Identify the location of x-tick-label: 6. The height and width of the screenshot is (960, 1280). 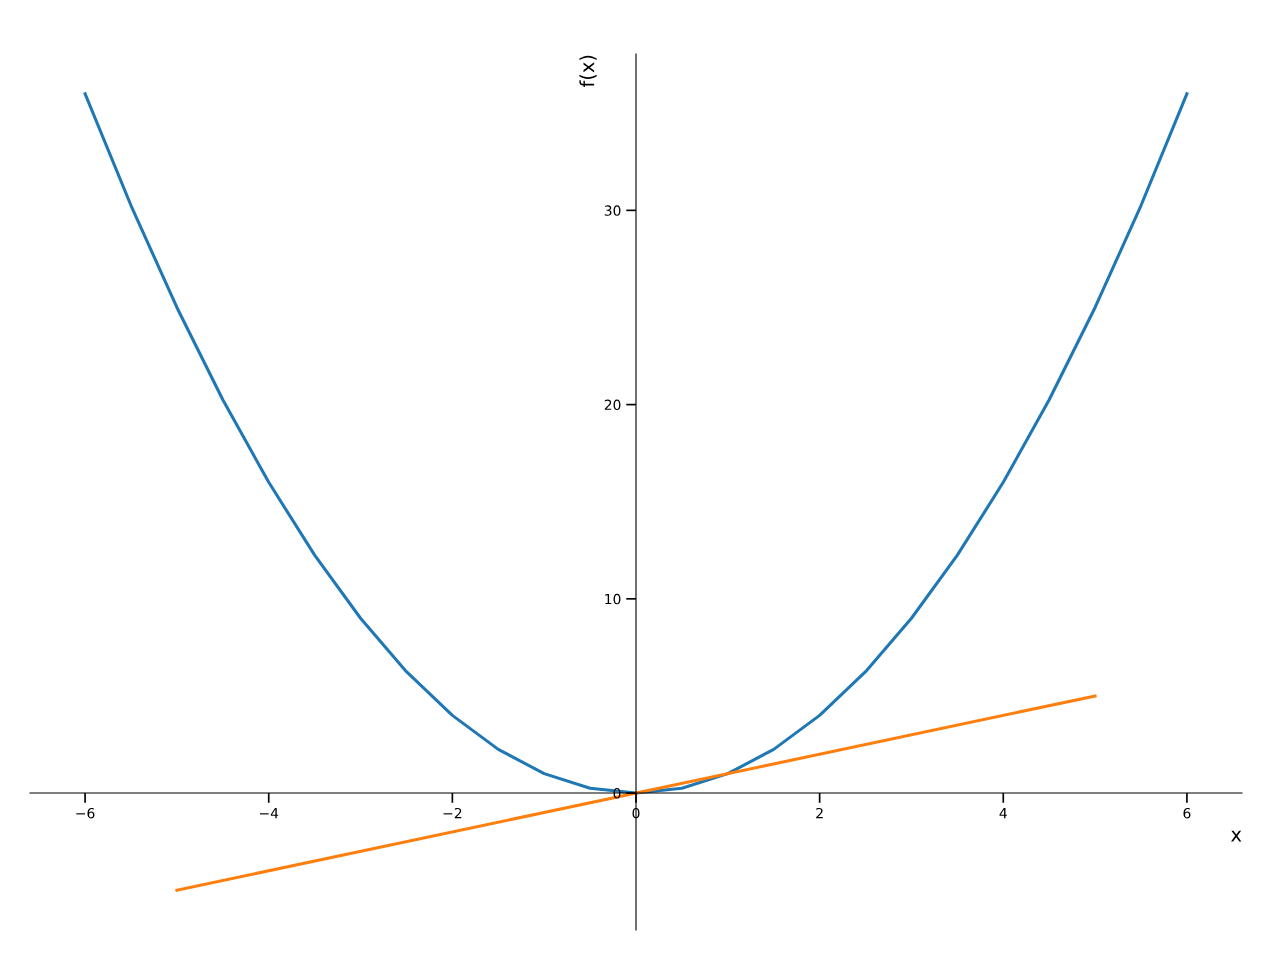
(1187, 813).